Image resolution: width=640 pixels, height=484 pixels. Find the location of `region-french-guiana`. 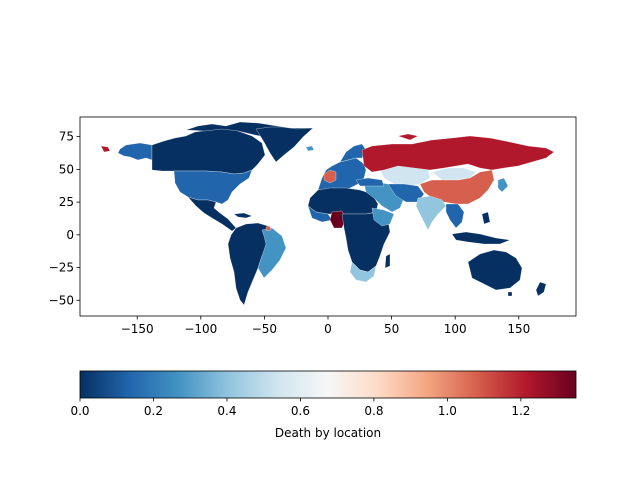

region-french-guiana is located at coordinates (268, 228).